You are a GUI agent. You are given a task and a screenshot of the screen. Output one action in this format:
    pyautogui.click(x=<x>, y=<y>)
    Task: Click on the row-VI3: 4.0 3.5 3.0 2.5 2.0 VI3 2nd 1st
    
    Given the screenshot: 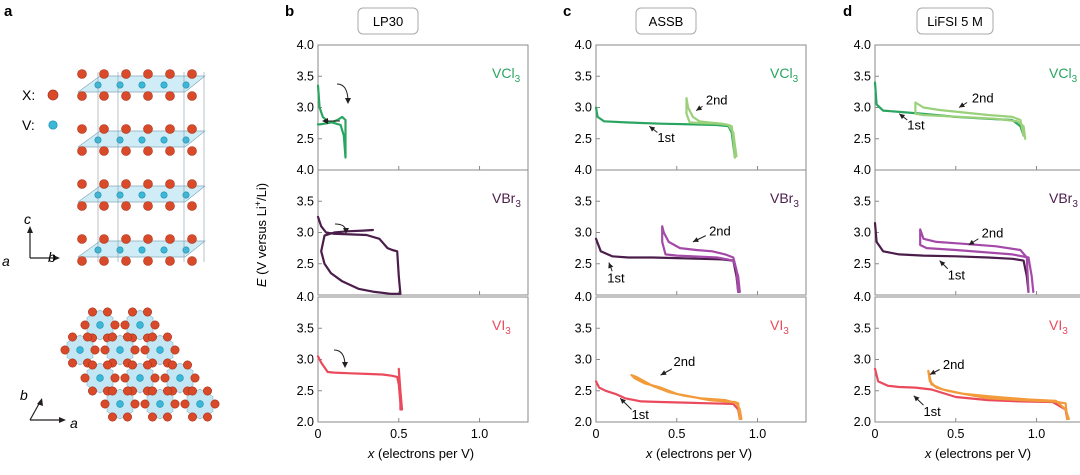 What is the action you would take?
    pyautogui.click(x=691, y=359)
    